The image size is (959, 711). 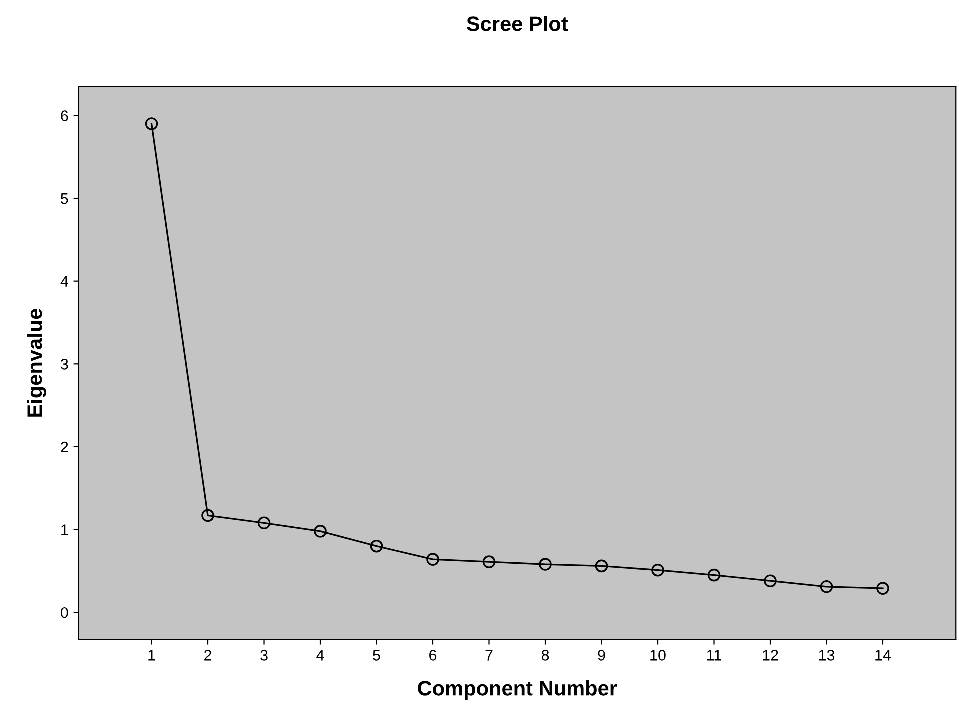 I want to click on x-tick-label: 8, so click(x=546, y=655).